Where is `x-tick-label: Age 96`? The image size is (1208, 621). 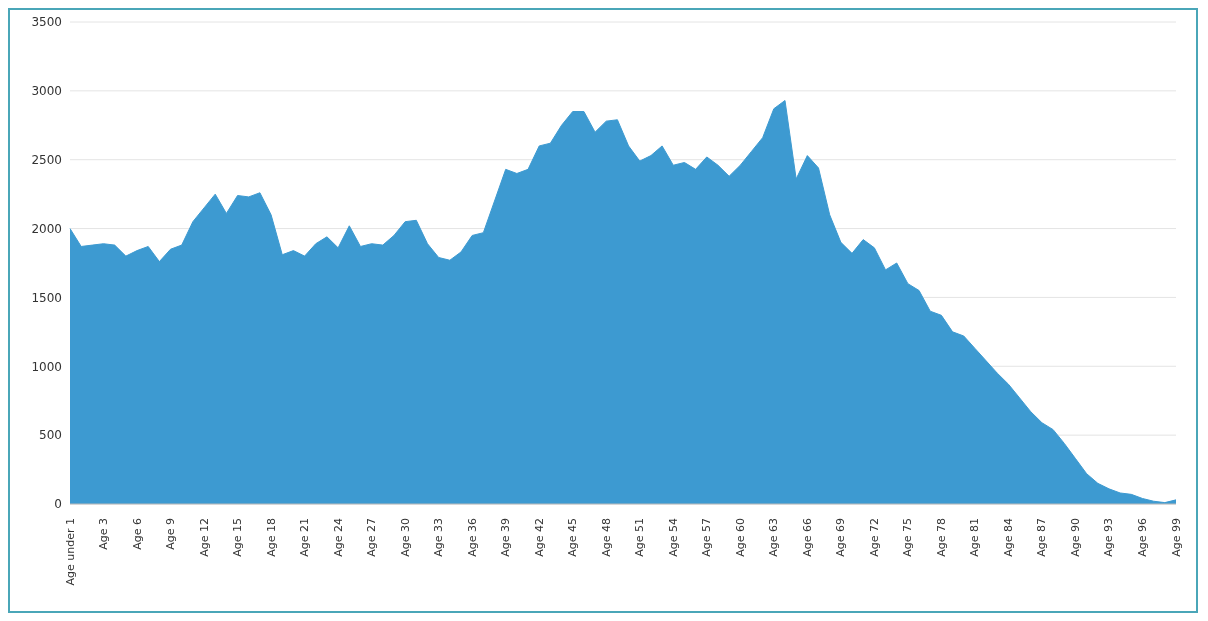 x-tick-label: Age 96 is located at coordinates (1142, 537).